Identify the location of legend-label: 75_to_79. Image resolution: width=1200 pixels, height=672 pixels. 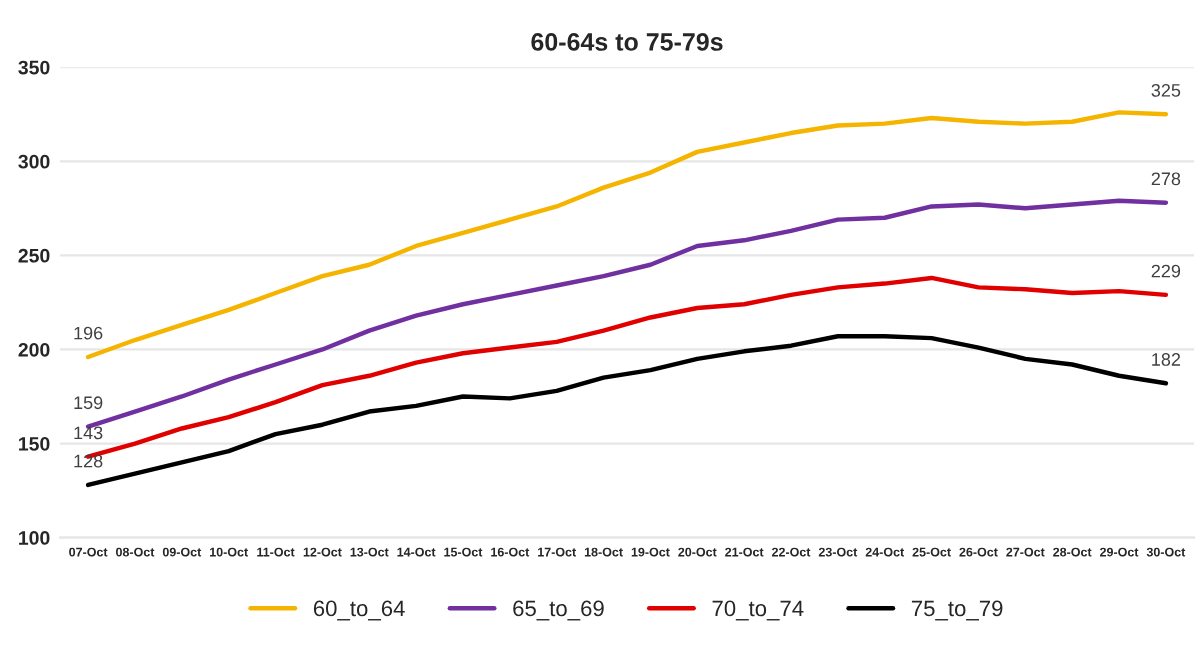
(957, 610).